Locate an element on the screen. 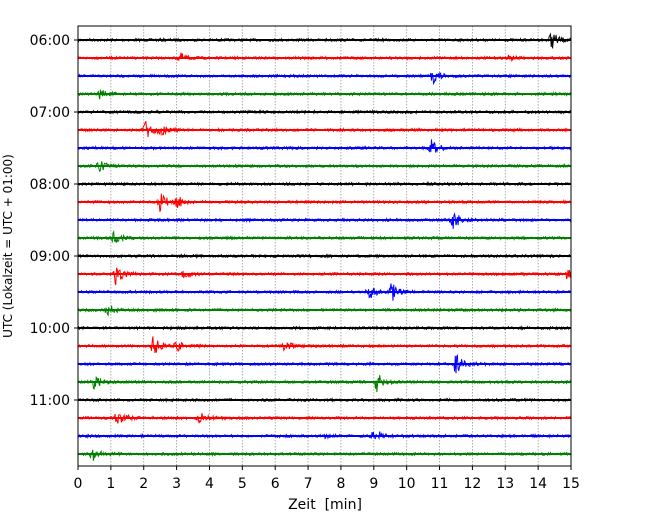 This screenshot has height=520, width=650. x-tick-label: 14 is located at coordinates (538, 484).